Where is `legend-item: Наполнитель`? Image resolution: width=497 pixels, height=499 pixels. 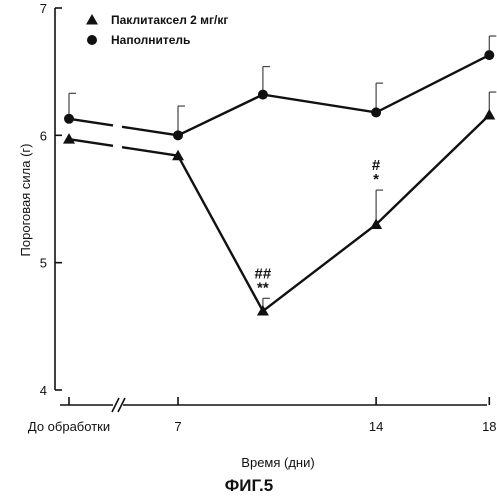 legend-item: Наполнитель is located at coordinates (138, 40).